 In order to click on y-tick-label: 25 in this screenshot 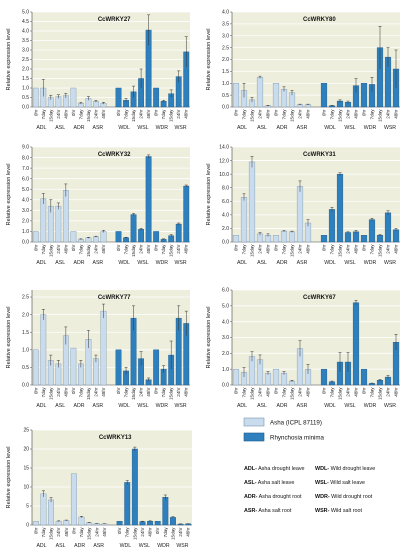, I will do `click(26, 431)`.